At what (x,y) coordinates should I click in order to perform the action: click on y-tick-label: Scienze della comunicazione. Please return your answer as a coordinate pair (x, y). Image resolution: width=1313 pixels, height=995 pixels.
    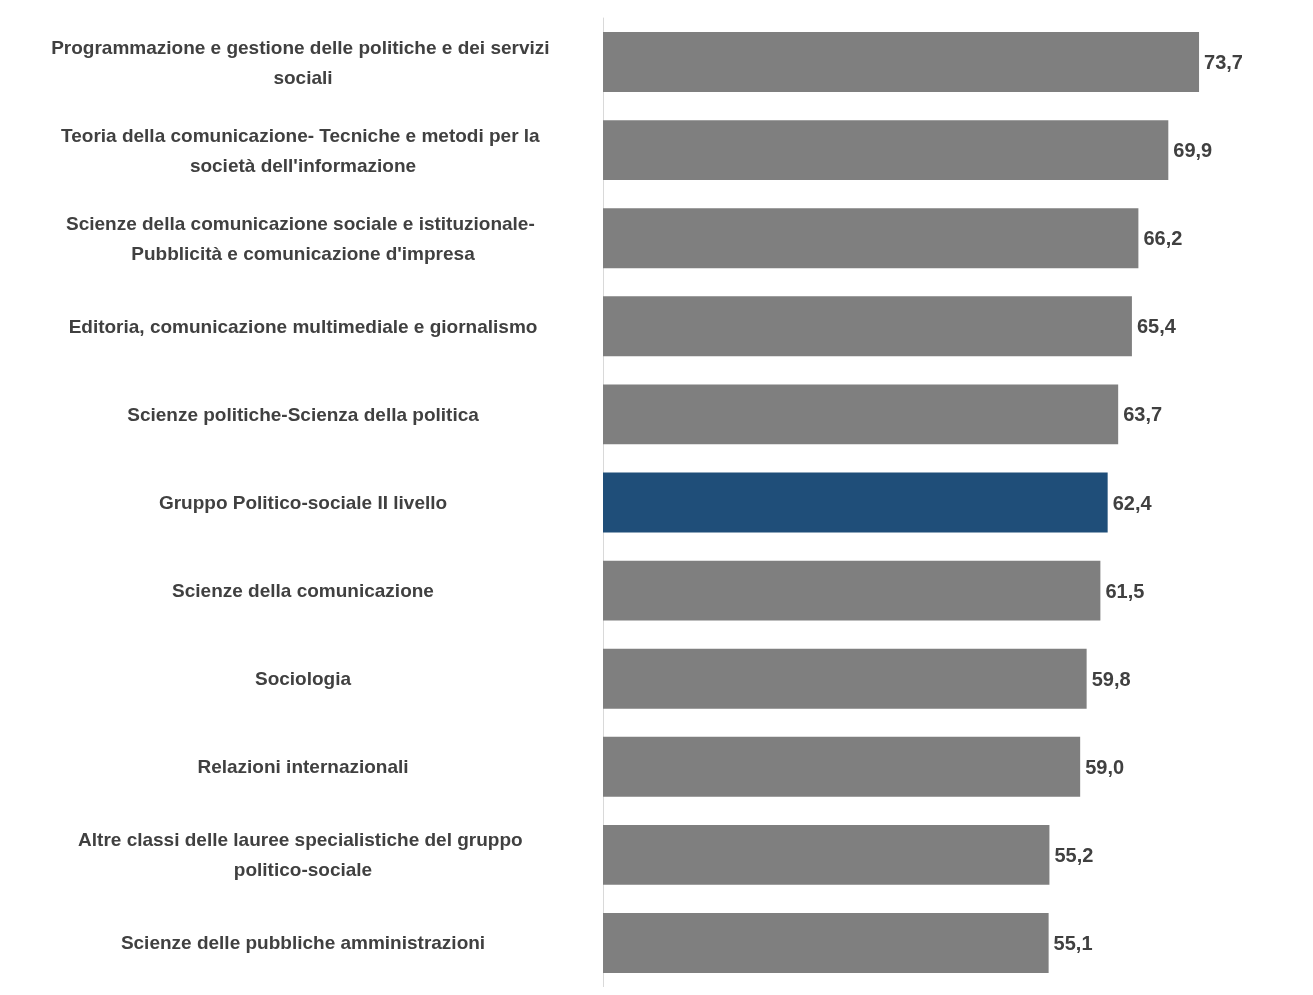
    Looking at the image, I should click on (303, 591).